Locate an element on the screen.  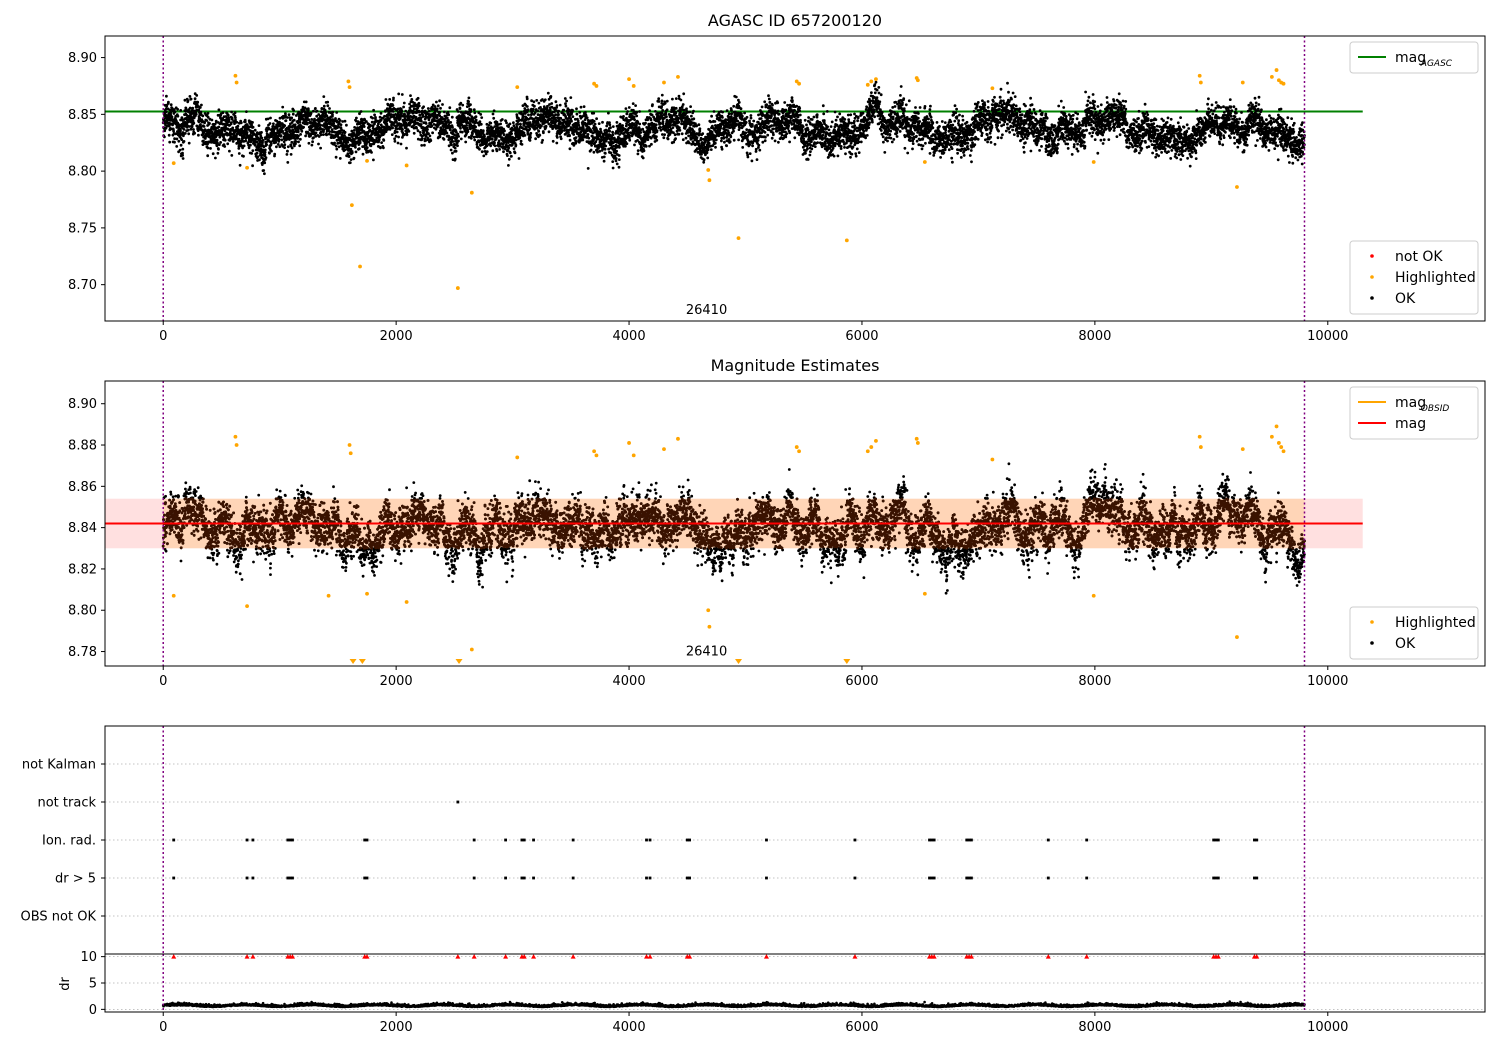
category-label: not Kalman is located at coordinates (59, 765).